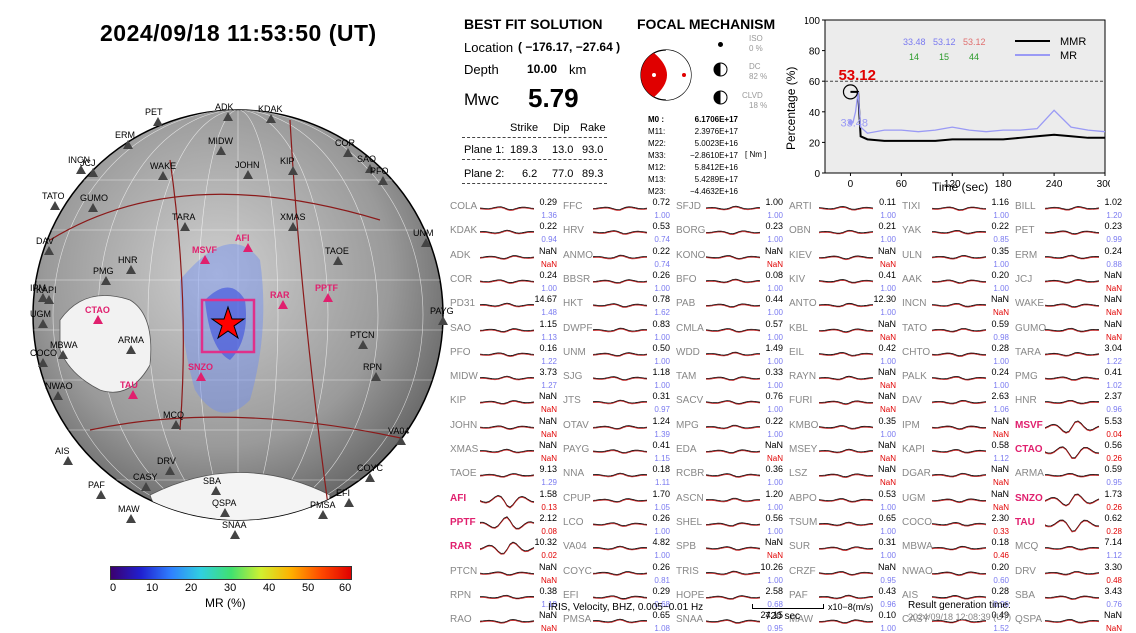 Image resolution: width=1136 pixels, height=633 pixels. I want to click on waveform-variance: 0.44, so click(774, 299).